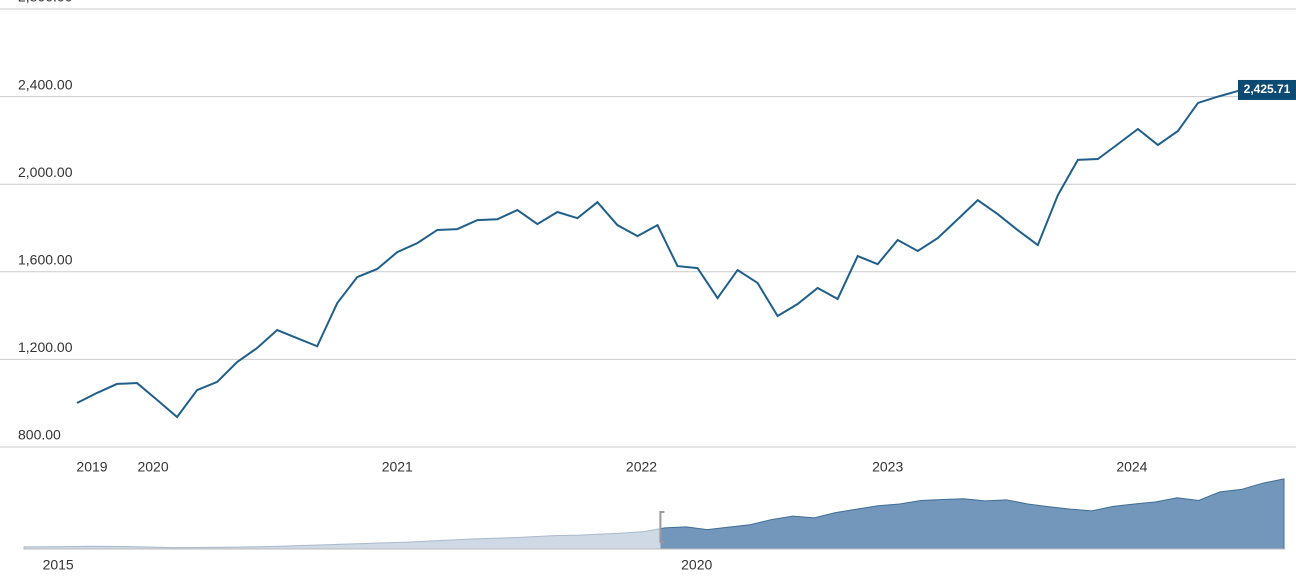 The image size is (1296, 579). What do you see at coordinates (887, 467) in the screenshot?
I see `x-tick-label: 2023` at bounding box center [887, 467].